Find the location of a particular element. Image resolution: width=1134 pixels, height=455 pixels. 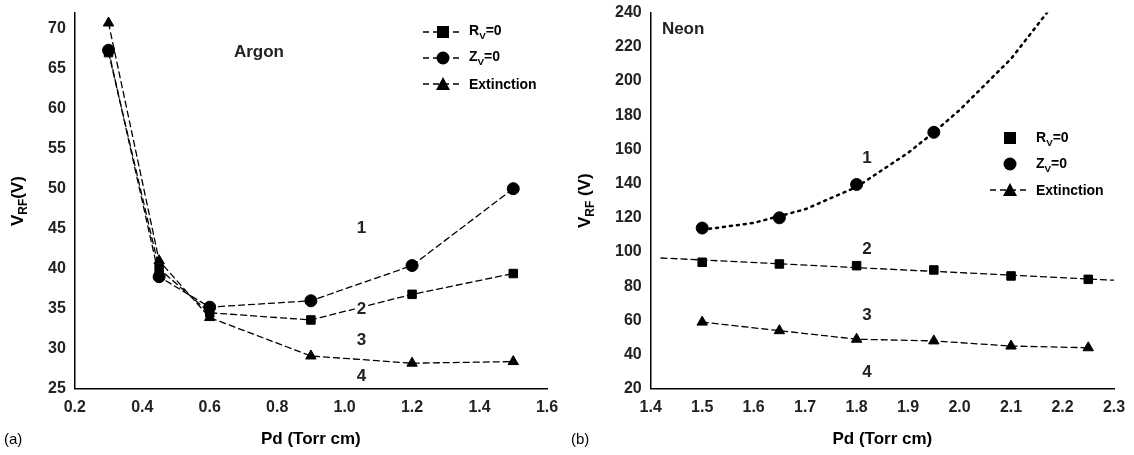

x-tick-label: 1.8 is located at coordinates (856, 406).